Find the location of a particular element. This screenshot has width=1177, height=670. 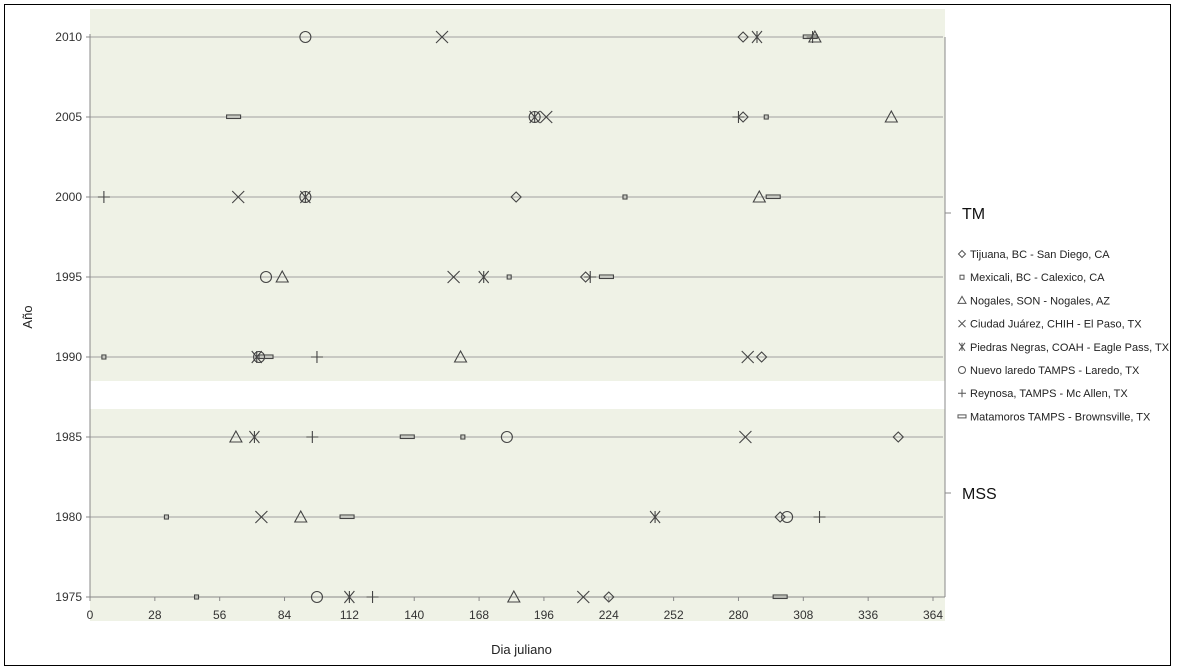

y-tick-label: 1980 is located at coordinates (68, 517).